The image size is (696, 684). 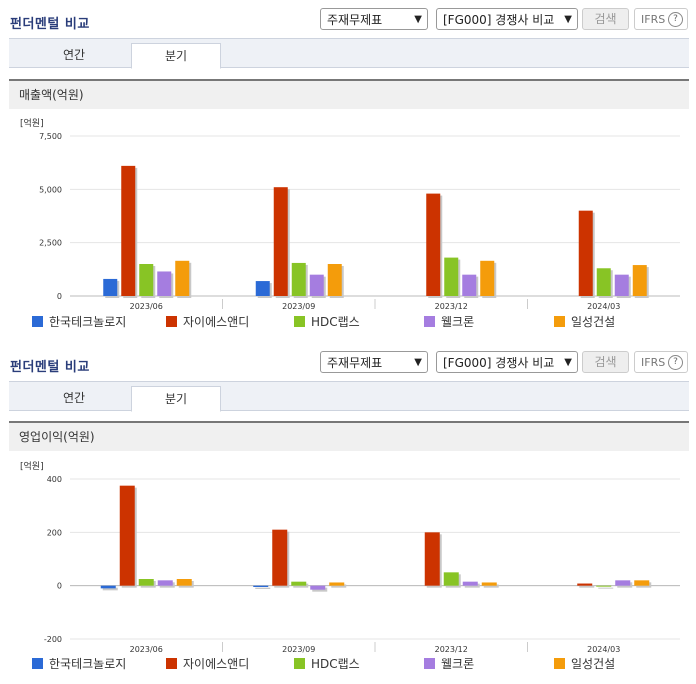 What do you see at coordinates (458, 322) in the screenshot?
I see `legend-label: 웰크론` at bounding box center [458, 322].